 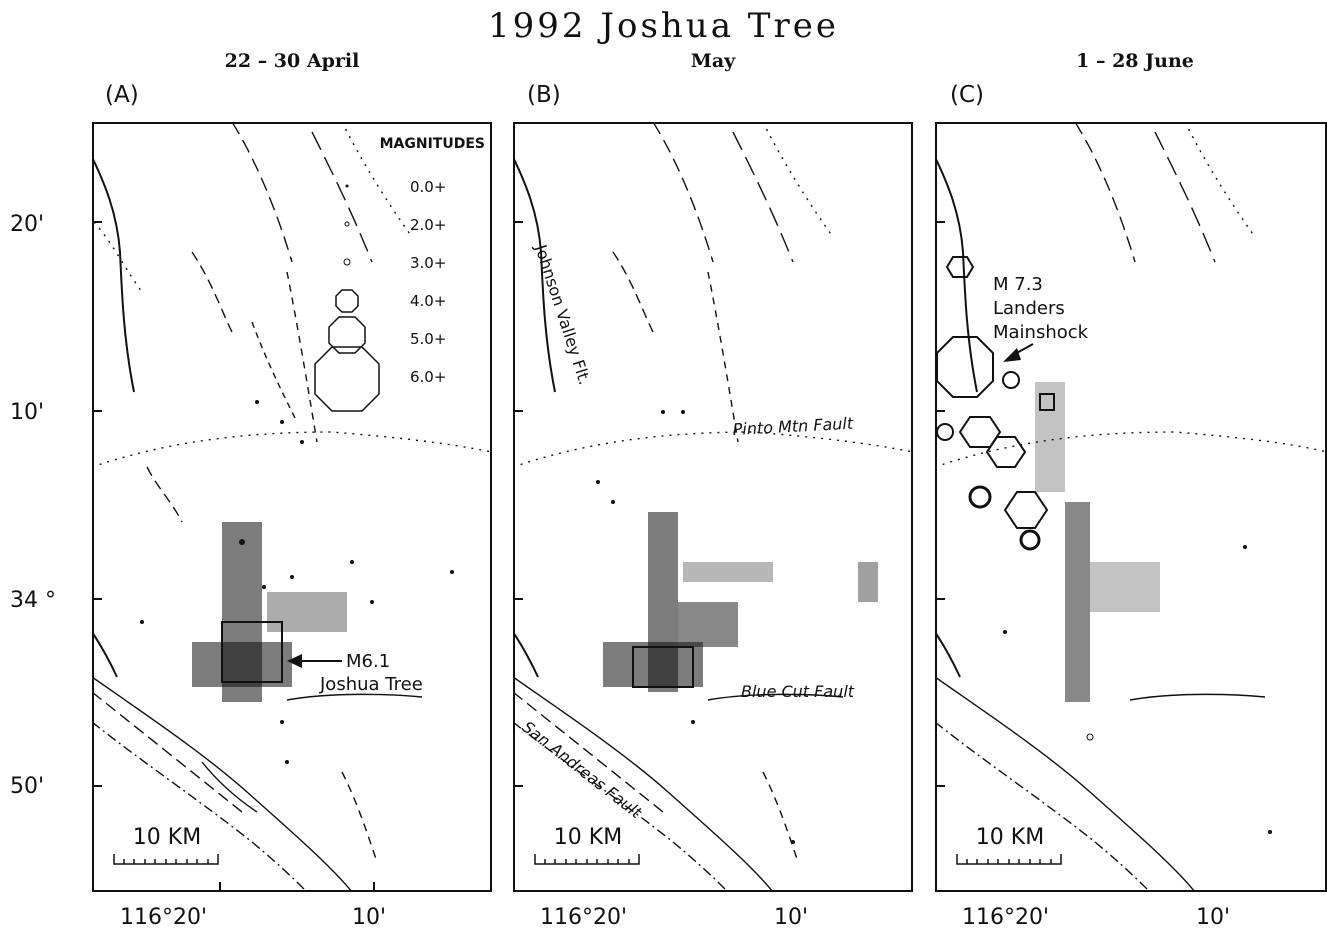 I want to click on lat-label-50: 50', so click(x=27, y=786).